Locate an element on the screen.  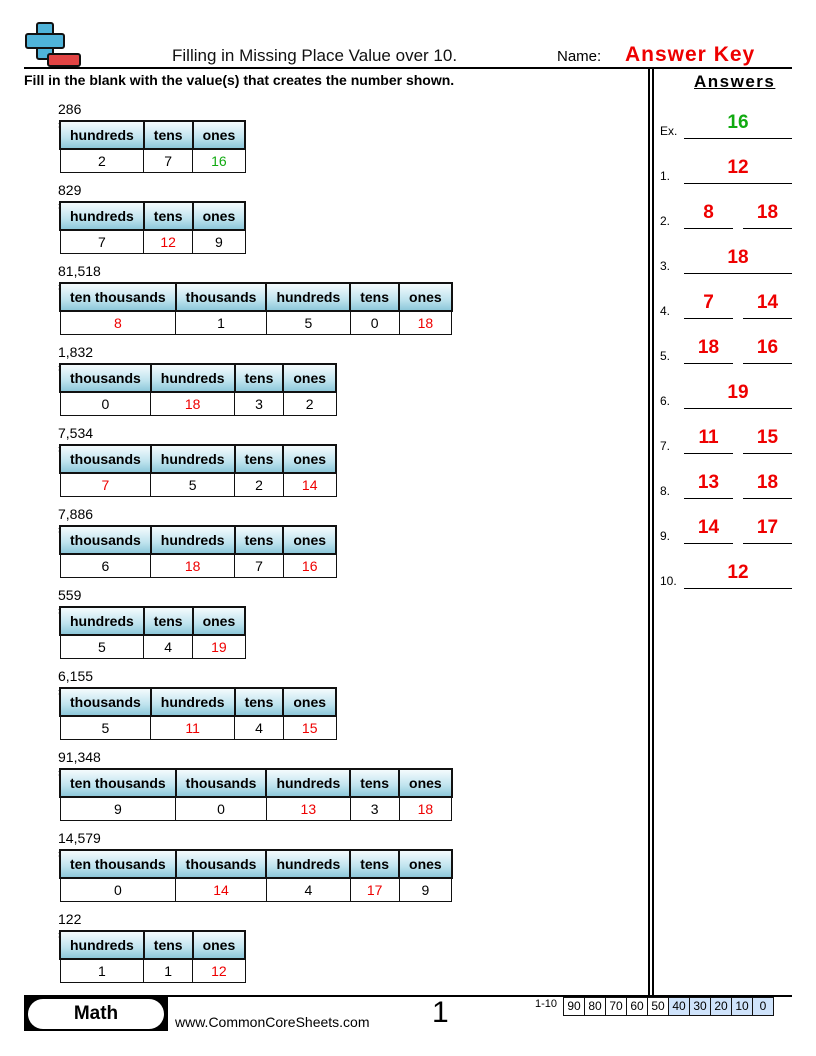
place-value-table: hundreds tens ones 5 4 19 is located at coordinates (153, 632).